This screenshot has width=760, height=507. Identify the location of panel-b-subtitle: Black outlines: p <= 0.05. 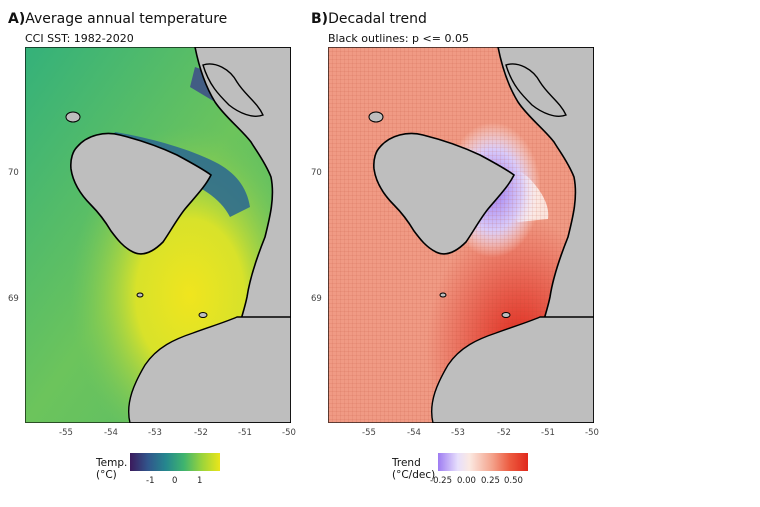
(398, 38).